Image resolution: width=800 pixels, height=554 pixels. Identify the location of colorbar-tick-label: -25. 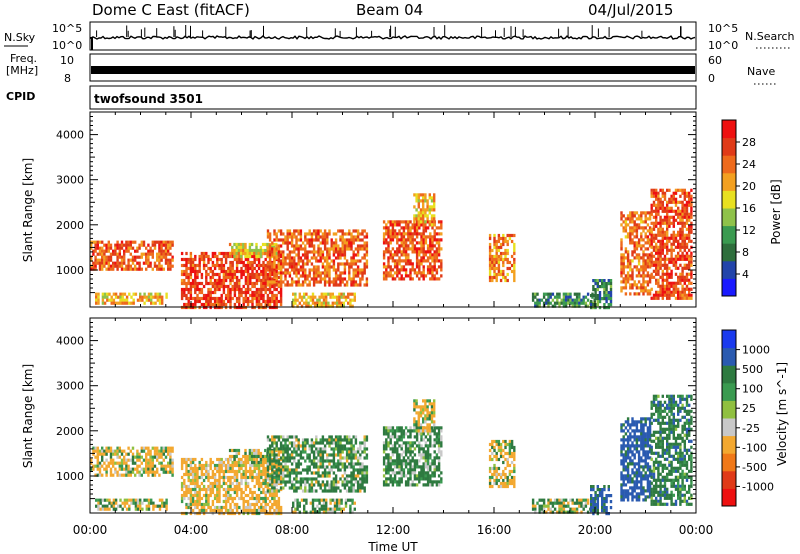
(751, 428).